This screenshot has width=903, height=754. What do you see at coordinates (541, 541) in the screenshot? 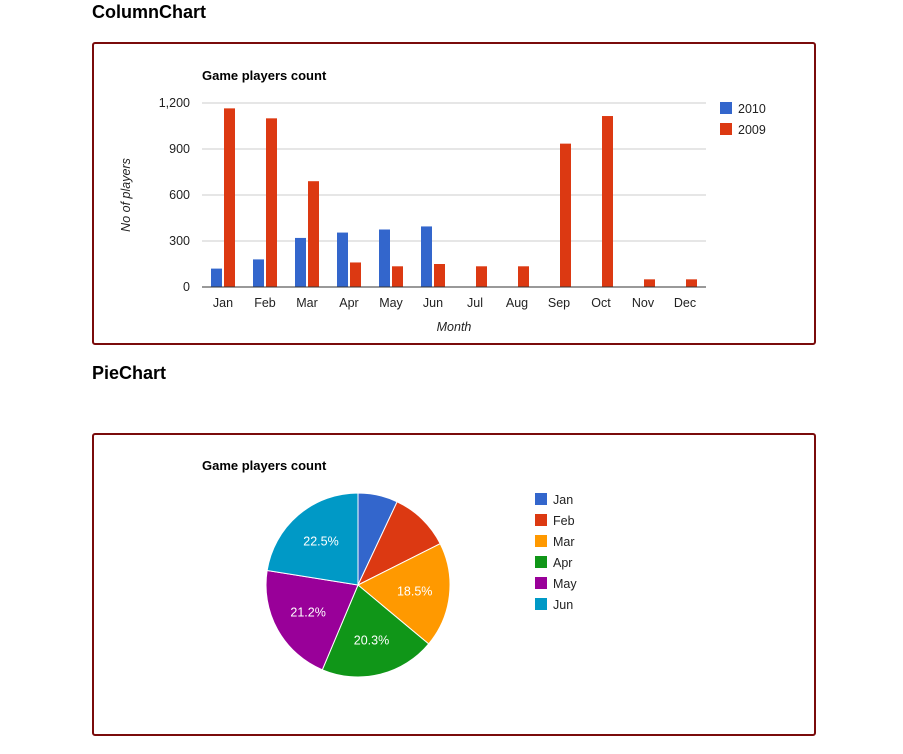
I see `legend-swatch-mar` at bounding box center [541, 541].